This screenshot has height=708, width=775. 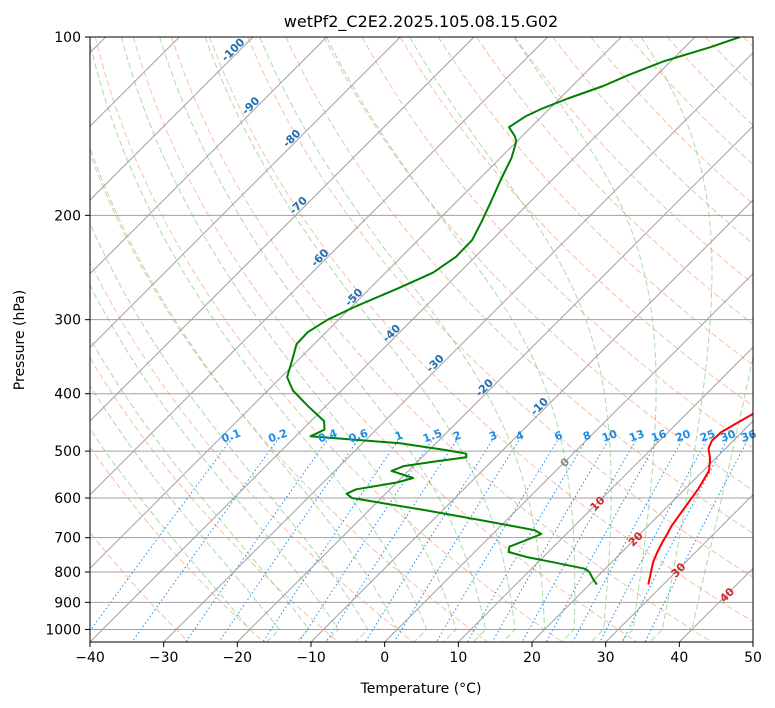 What do you see at coordinates (658, 436) in the screenshot?
I see `mixing-ratio-label: 16` at bounding box center [658, 436].